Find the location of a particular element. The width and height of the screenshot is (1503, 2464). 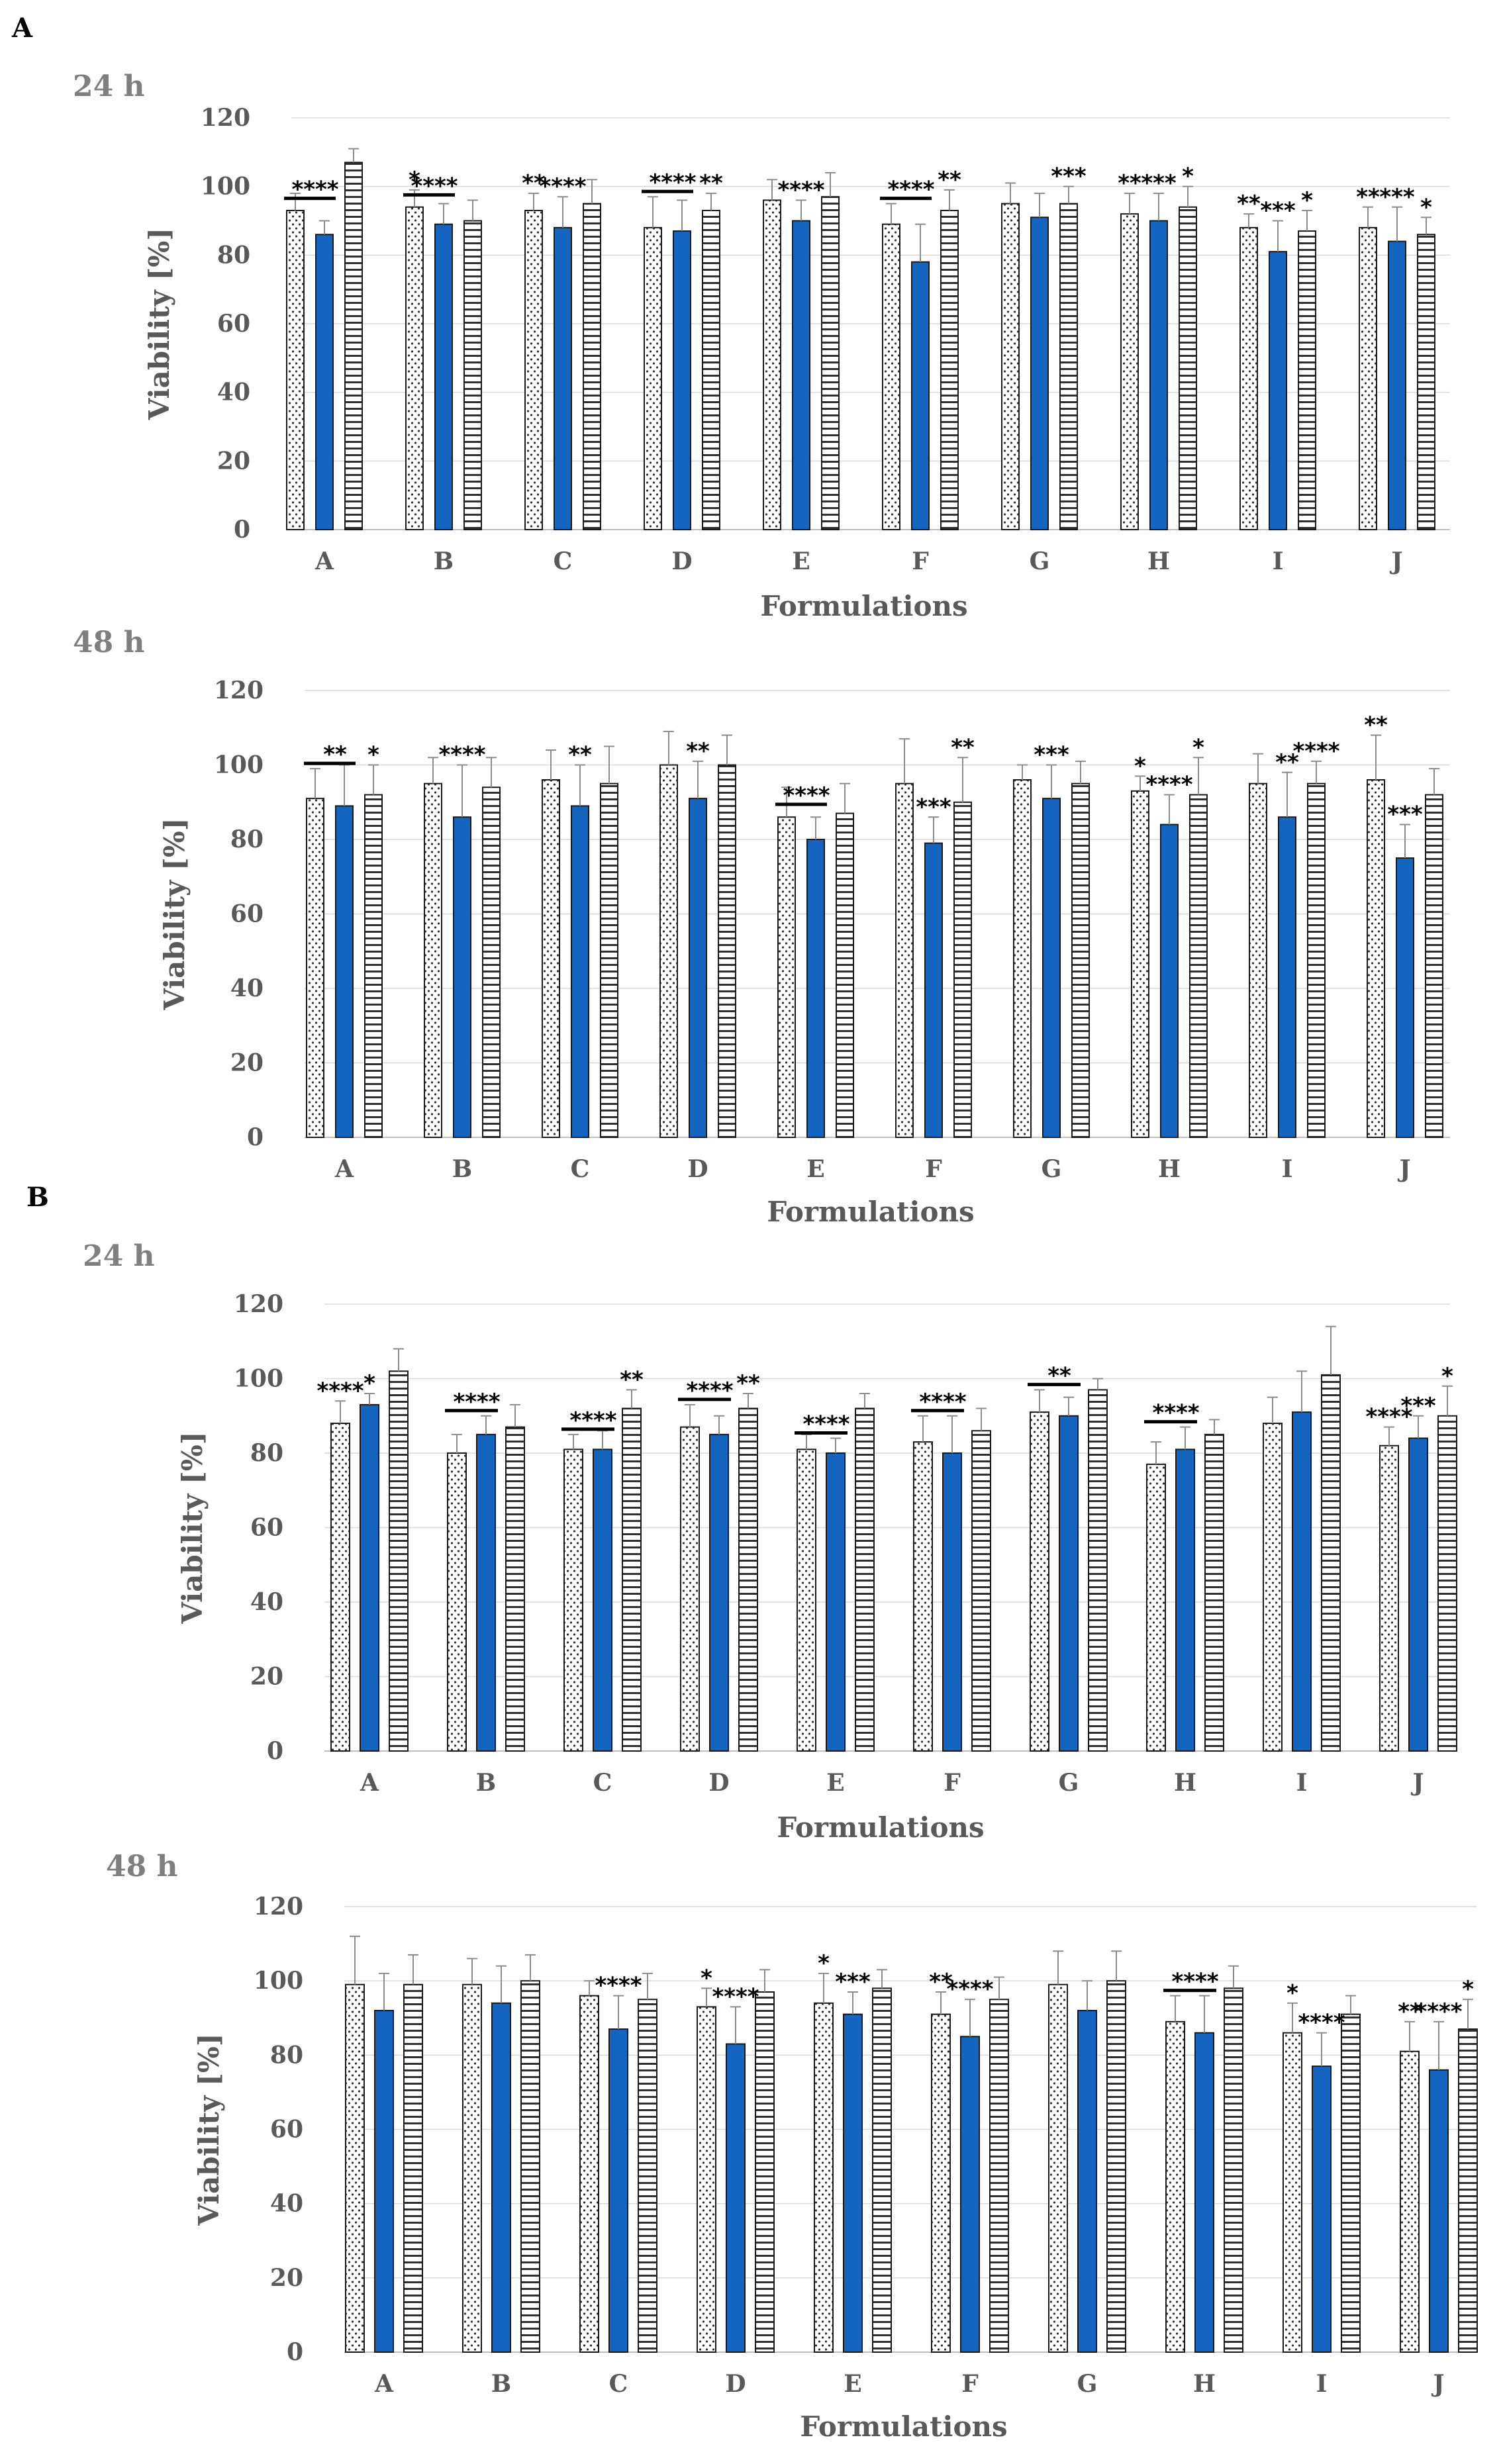

panel-label-b: B is located at coordinates (37, 1197).